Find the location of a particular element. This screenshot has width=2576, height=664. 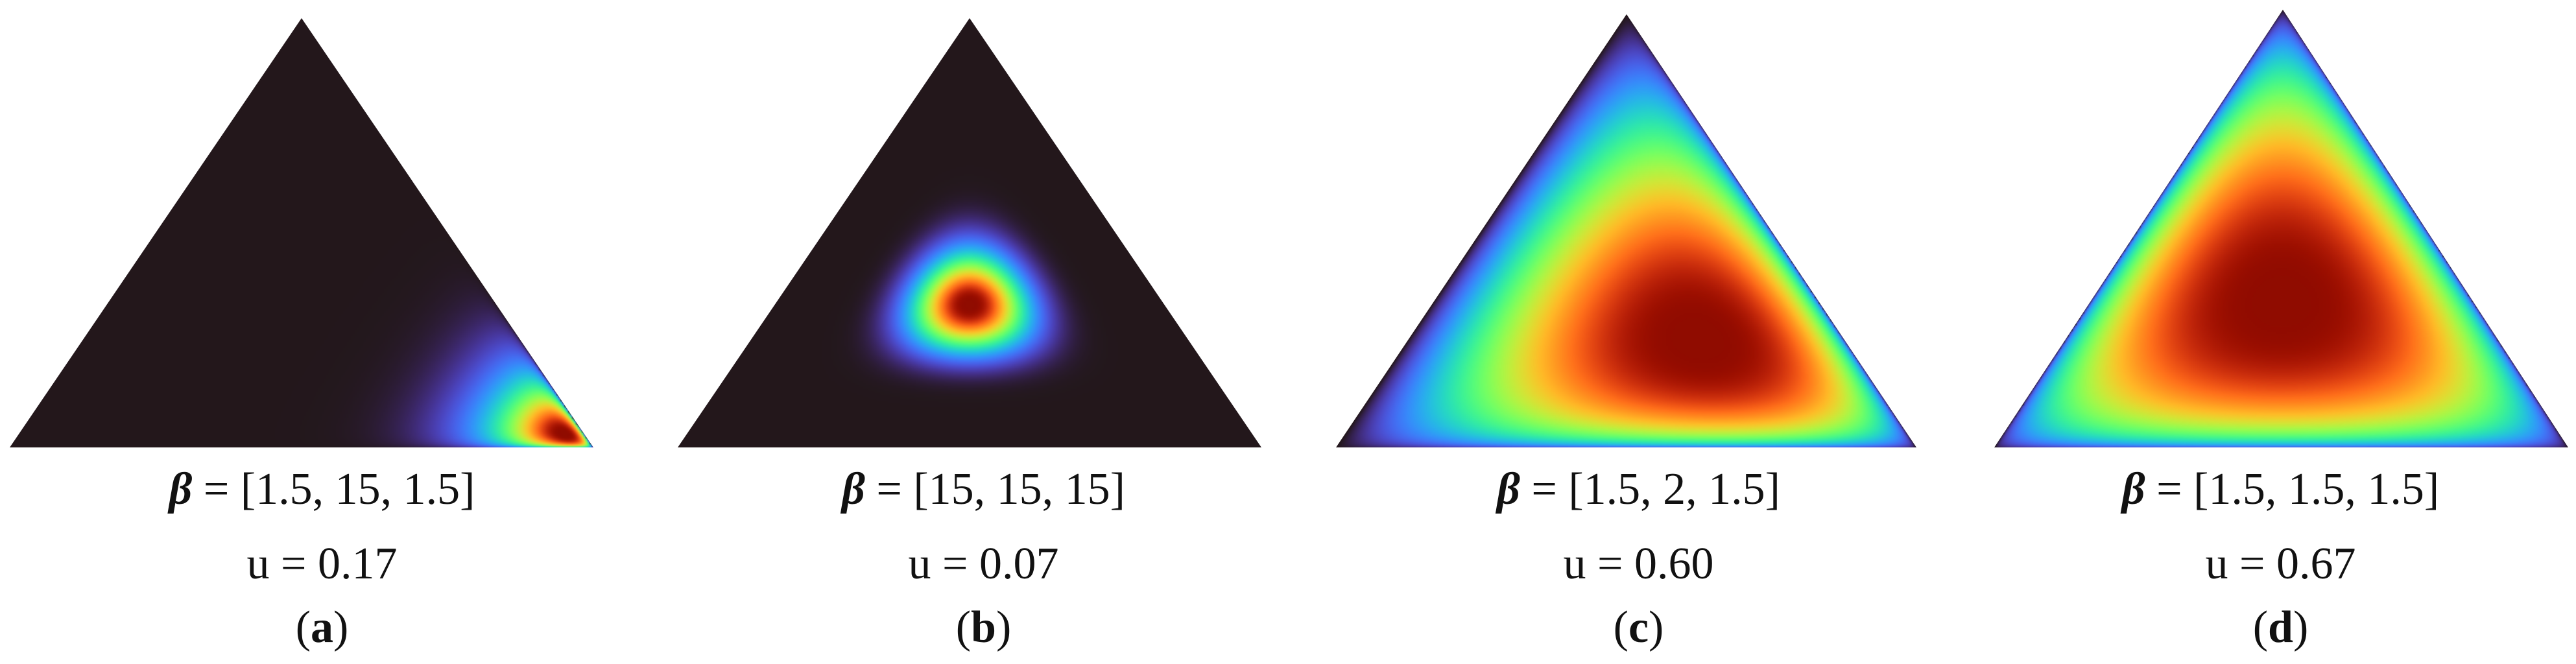

simplex-density-plot-c is located at coordinates (1626, 231).